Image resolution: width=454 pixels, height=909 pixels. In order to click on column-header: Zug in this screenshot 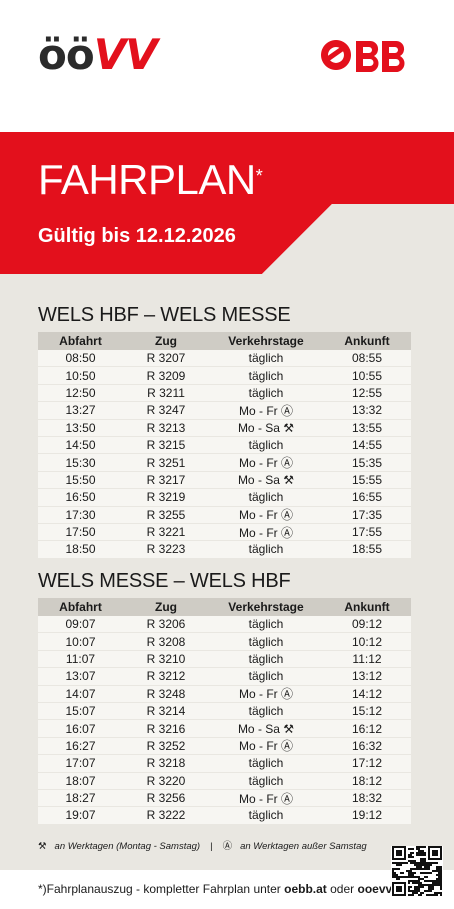, I will do `click(166, 341)`.